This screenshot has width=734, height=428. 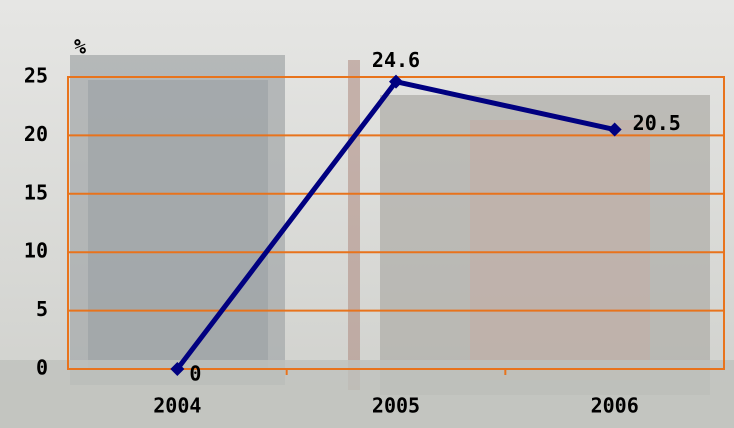 I want to click on x-tick-label: 2005, so click(x=396, y=406).